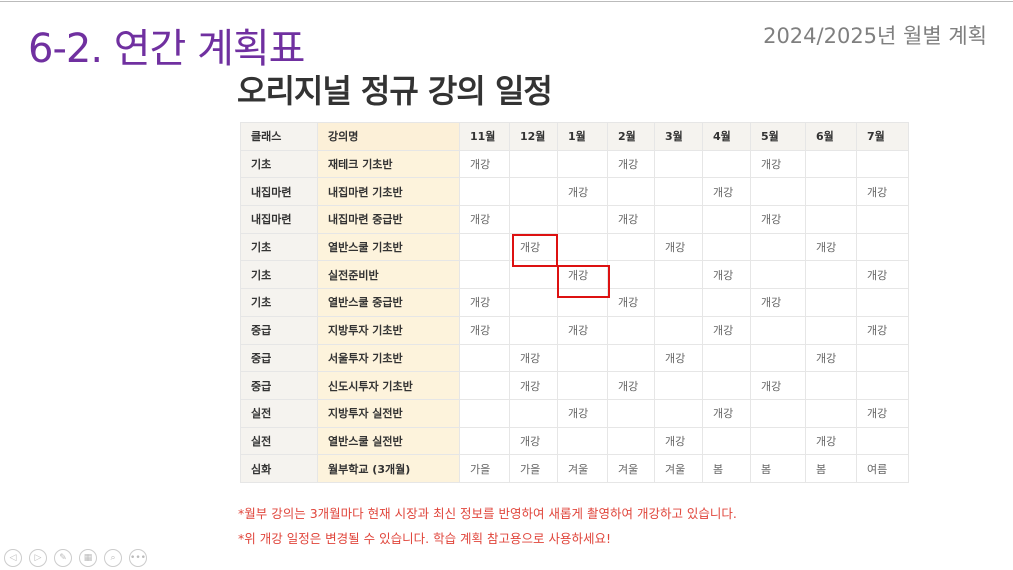 Image resolution: width=1013 pixels, height=570 pixels. What do you see at coordinates (13, 558) in the screenshot?
I see `prev-icon: ◁` at bounding box center [13, 558].